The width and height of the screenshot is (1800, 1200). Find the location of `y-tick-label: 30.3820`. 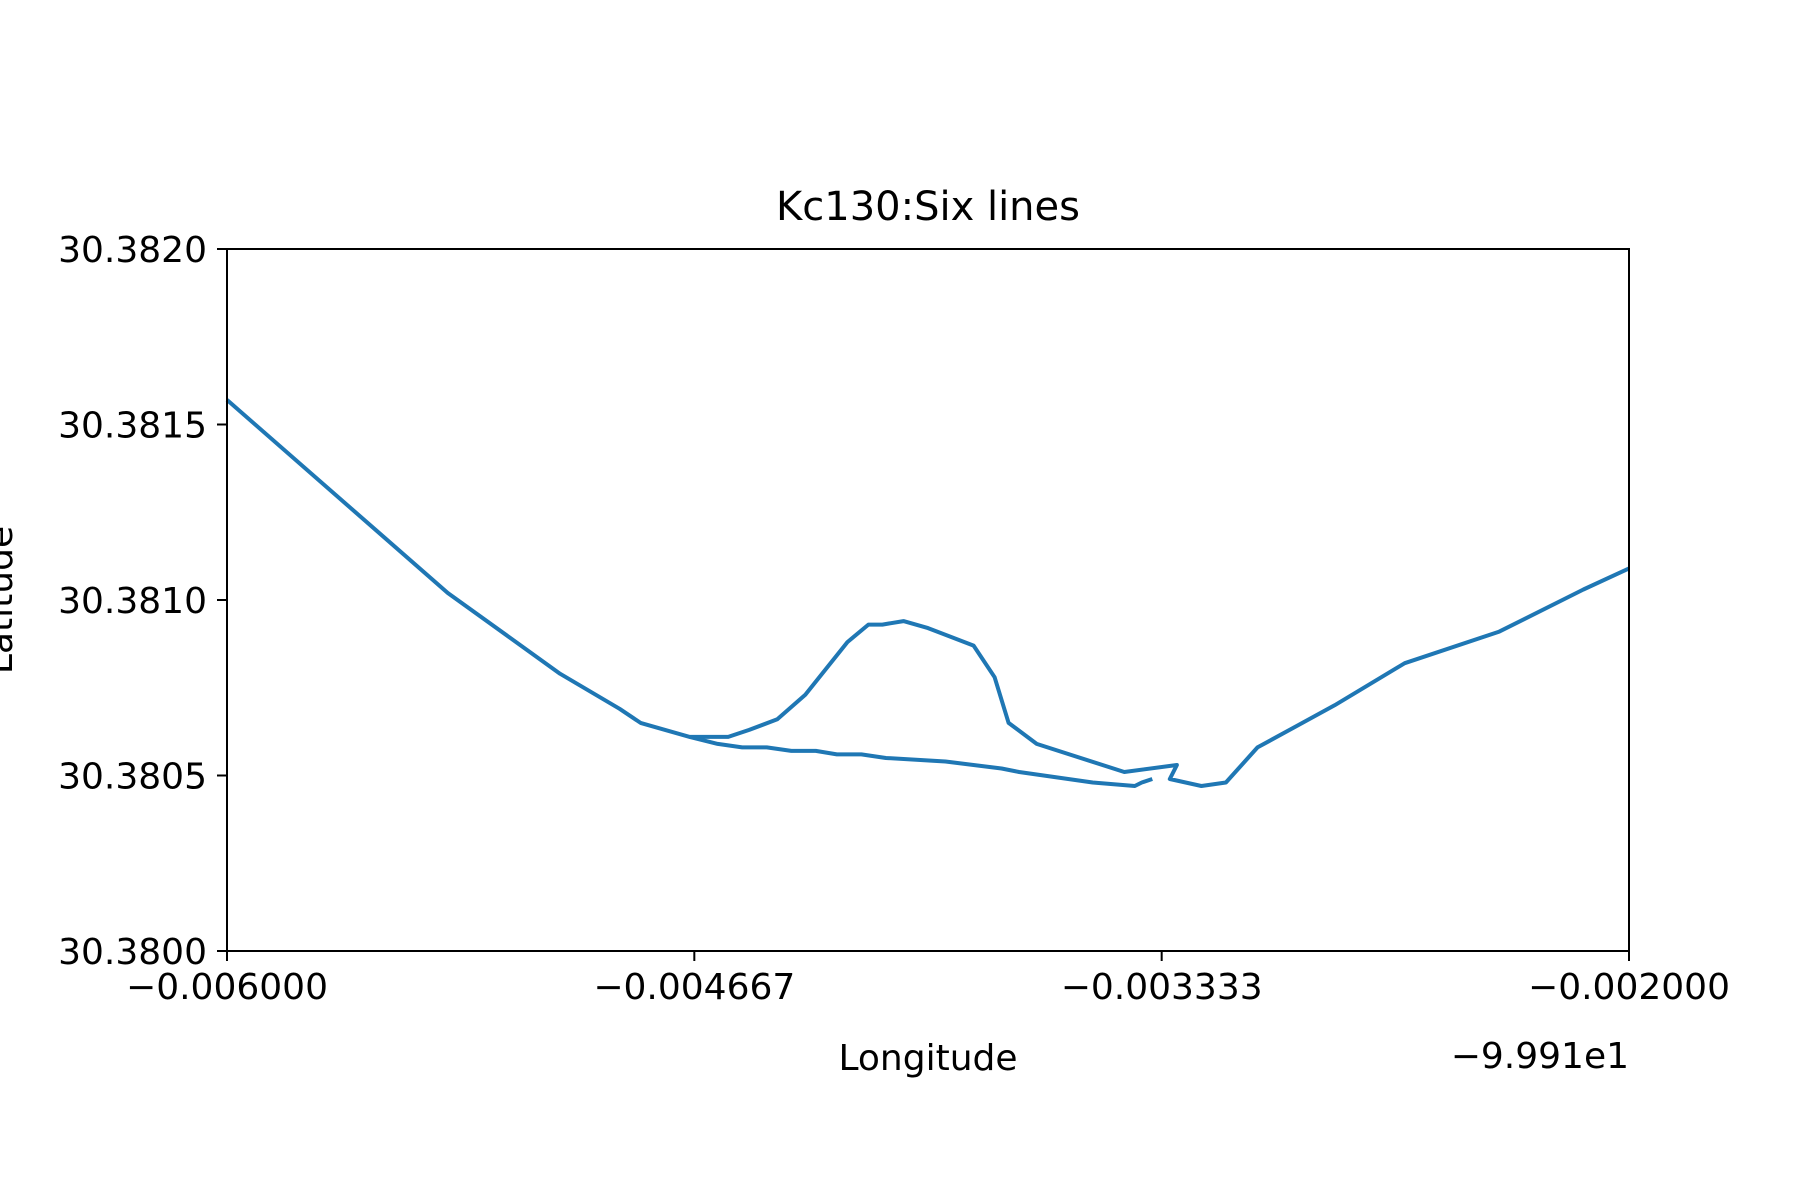

y-tick-label: 30.3820 is located at coordinates (132, 250).